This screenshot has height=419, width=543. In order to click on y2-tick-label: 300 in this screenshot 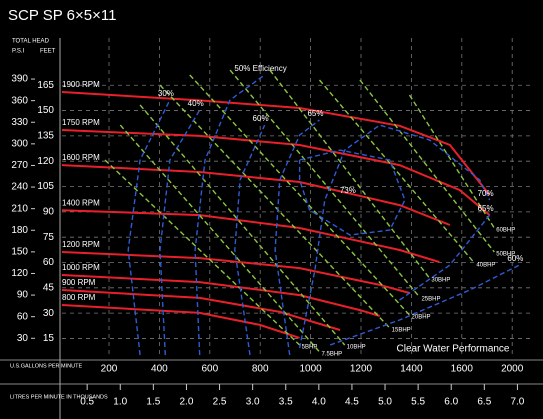, I will do `click(19, 143)`.